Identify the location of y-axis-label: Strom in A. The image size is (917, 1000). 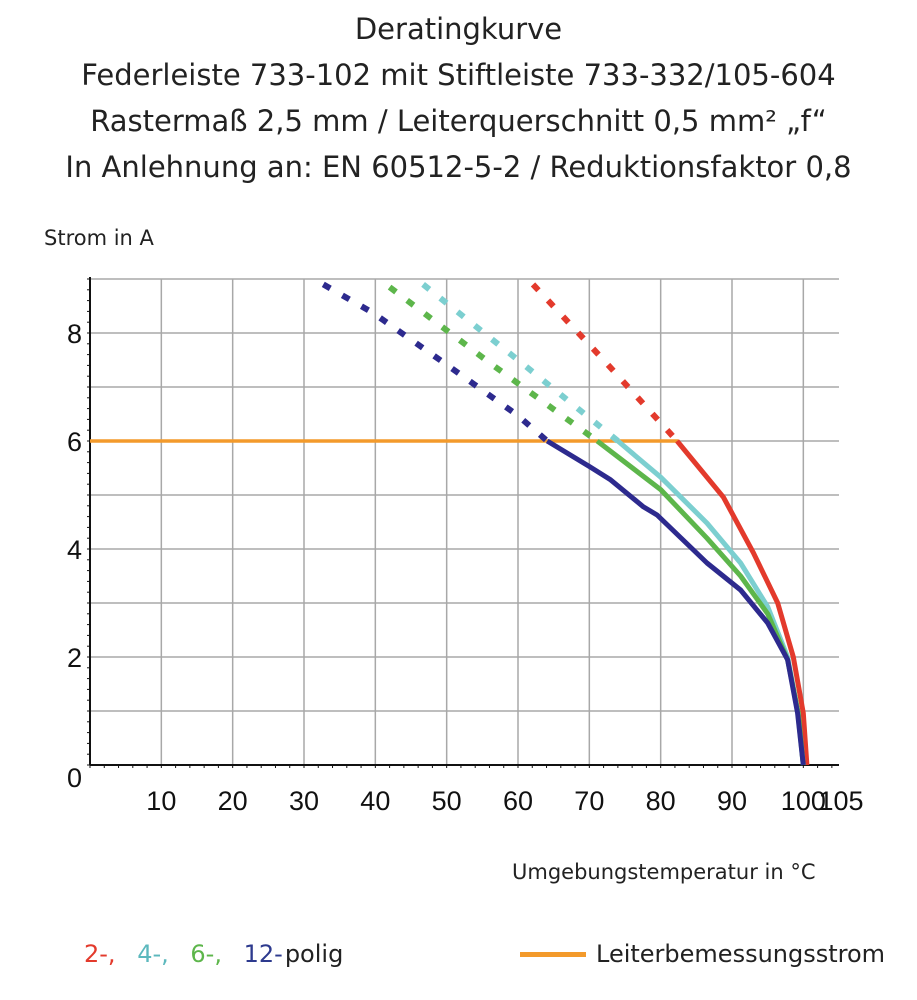
(99, 238).